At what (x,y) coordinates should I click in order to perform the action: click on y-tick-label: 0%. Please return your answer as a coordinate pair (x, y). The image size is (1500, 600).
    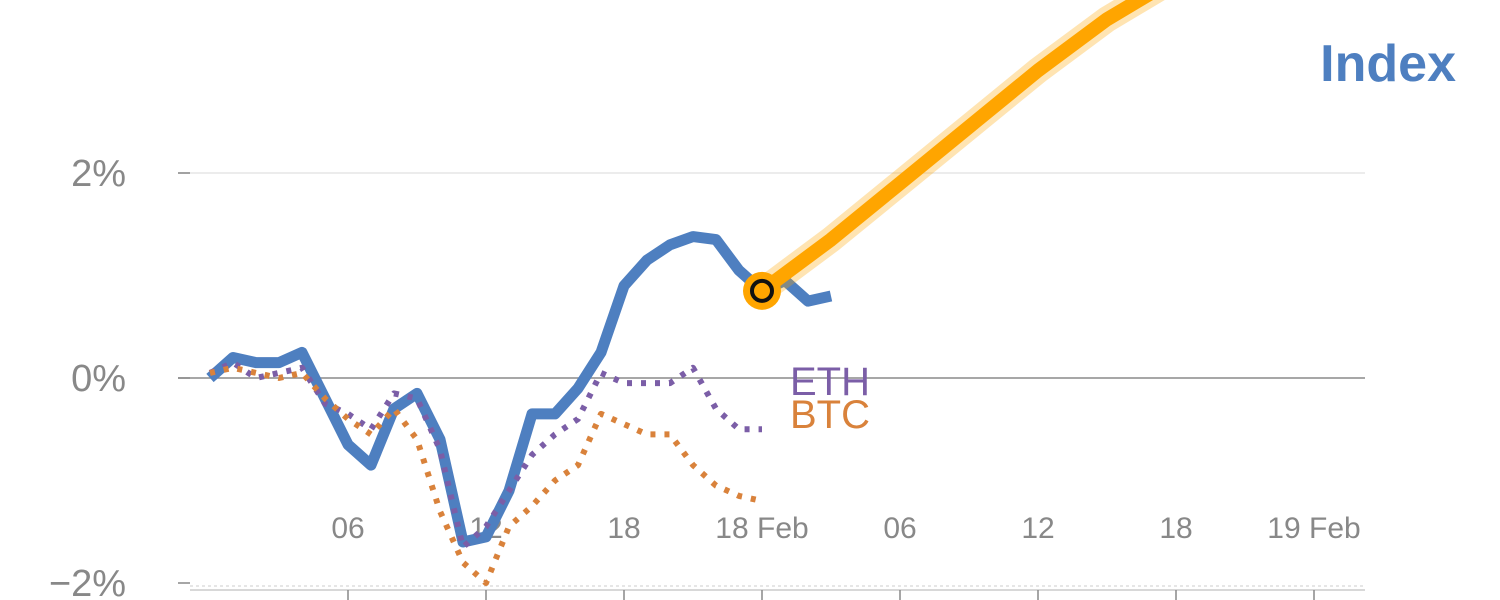
    Looking at the image, I should click on (98, 379).